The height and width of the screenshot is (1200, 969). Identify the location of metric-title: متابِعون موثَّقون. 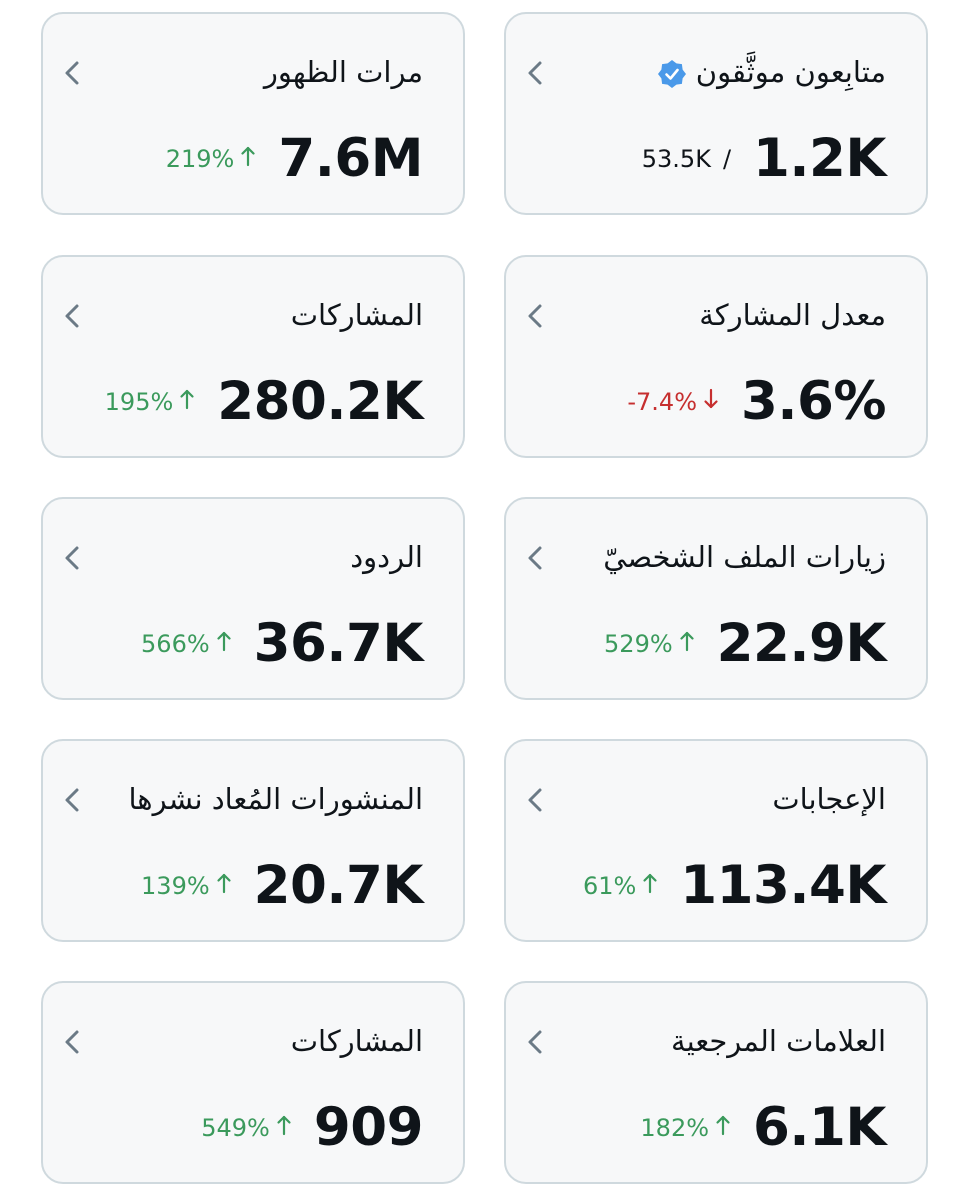
(790, 72).